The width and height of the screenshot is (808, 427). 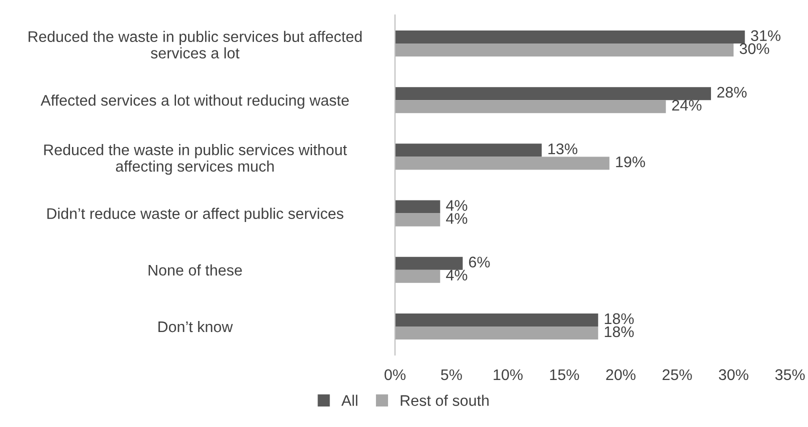 I want to click on data-label: 6%, so click(x=479, y=262).